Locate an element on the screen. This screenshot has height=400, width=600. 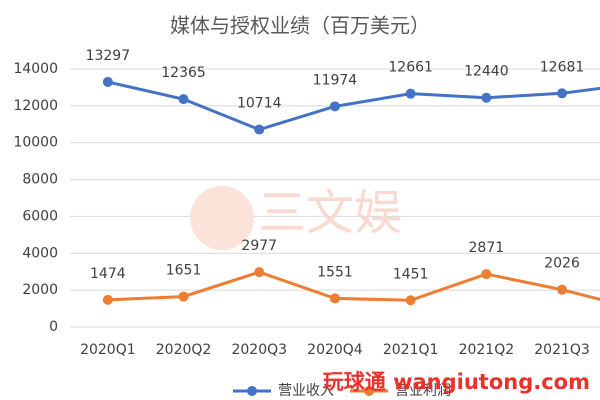
y-tick-label: 14000 is located at coordinates (35, 69).